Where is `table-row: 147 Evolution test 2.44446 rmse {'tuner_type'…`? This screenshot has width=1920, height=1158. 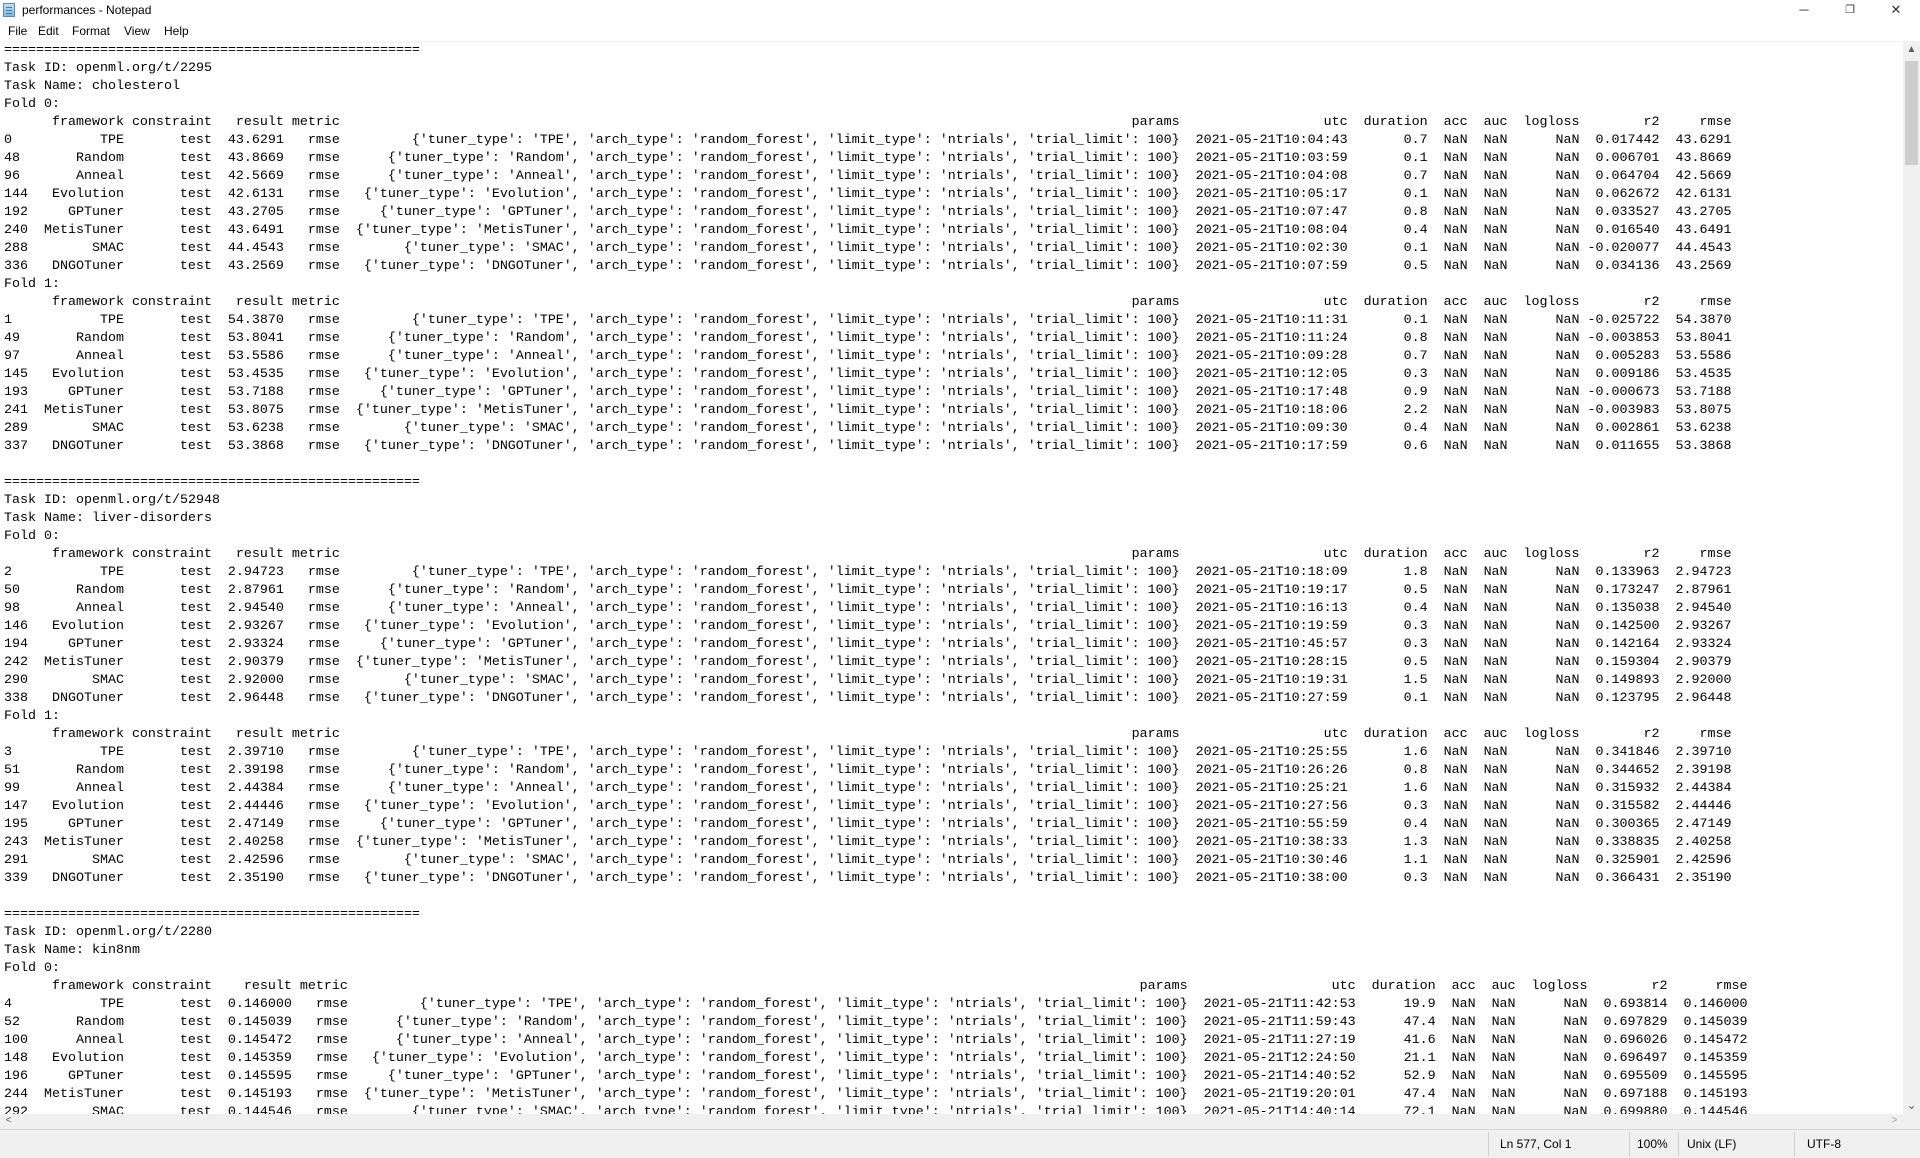 table-row: 147 Evolution test 2.44446 rmse {'tuner_type'… is located at coordinates (875, 807).